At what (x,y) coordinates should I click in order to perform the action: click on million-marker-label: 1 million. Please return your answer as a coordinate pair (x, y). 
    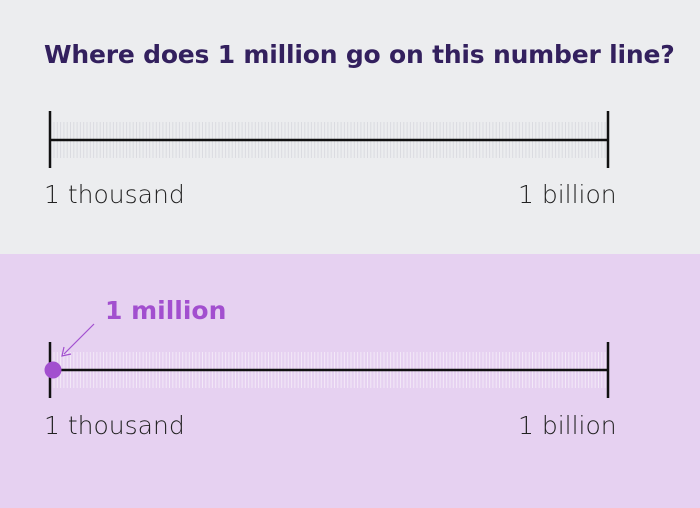
    Looking at the image, I should click on (166, 310).